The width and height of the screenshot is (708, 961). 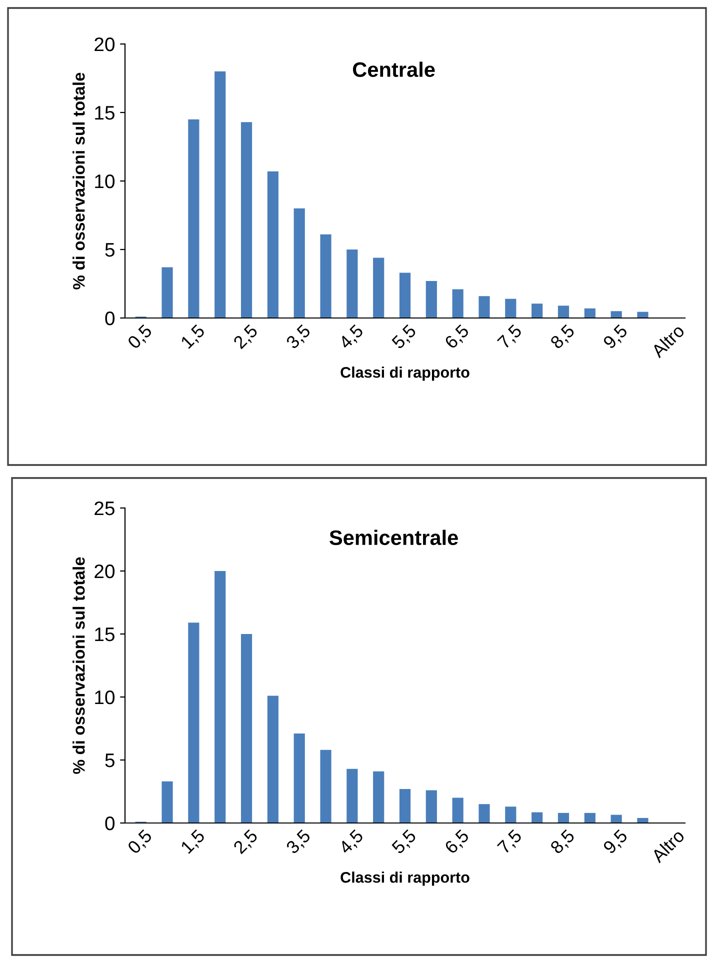 What do you see at coordinates (104, 508) in the screenshot?
I see `y-tick-label: 25` at bounding box center [104, 508].